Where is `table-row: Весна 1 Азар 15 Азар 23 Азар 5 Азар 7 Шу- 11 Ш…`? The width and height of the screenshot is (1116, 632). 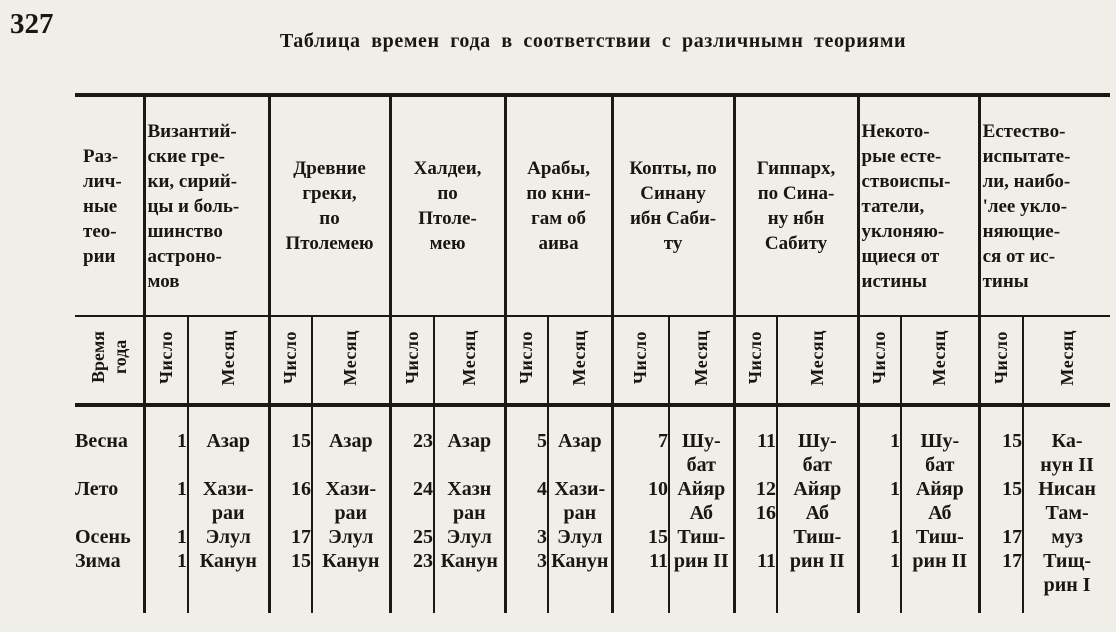 table-row: Весна 1 Азар 15 Азар 23 Азар 5 Азар 7 Шу- 11 Ш… is located at coordinates (593, 429).